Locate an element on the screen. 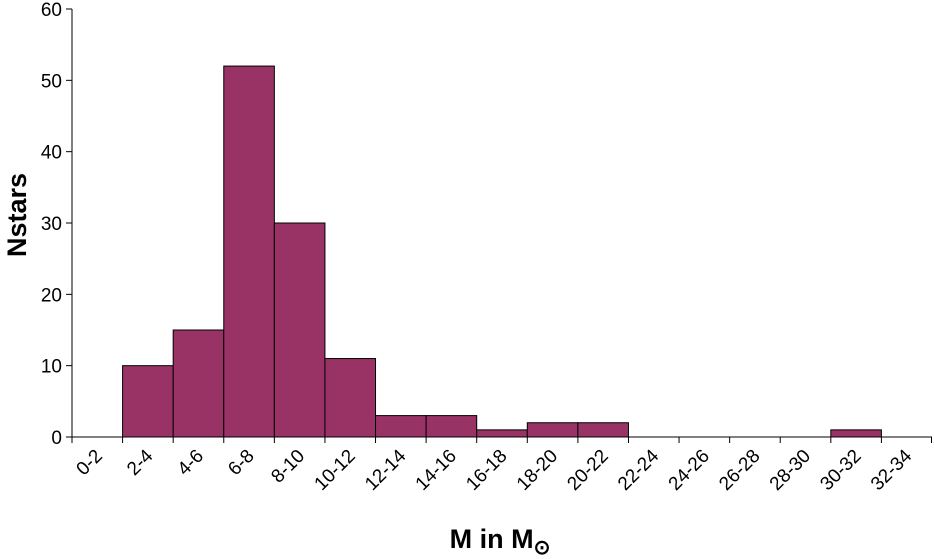  x-tick-label: 28-30 is located at coordinates (790, 470).